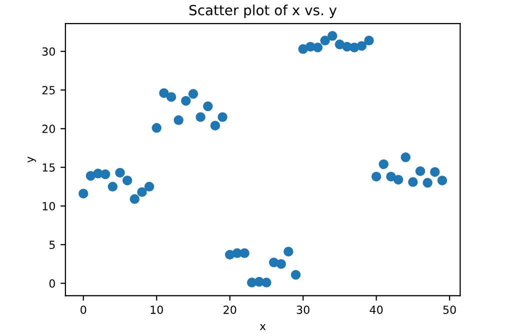  What do you see at coordinates (52, 245) in the screenshot?
I see `y-tick-label: 5` at bounding box center [52, 245].